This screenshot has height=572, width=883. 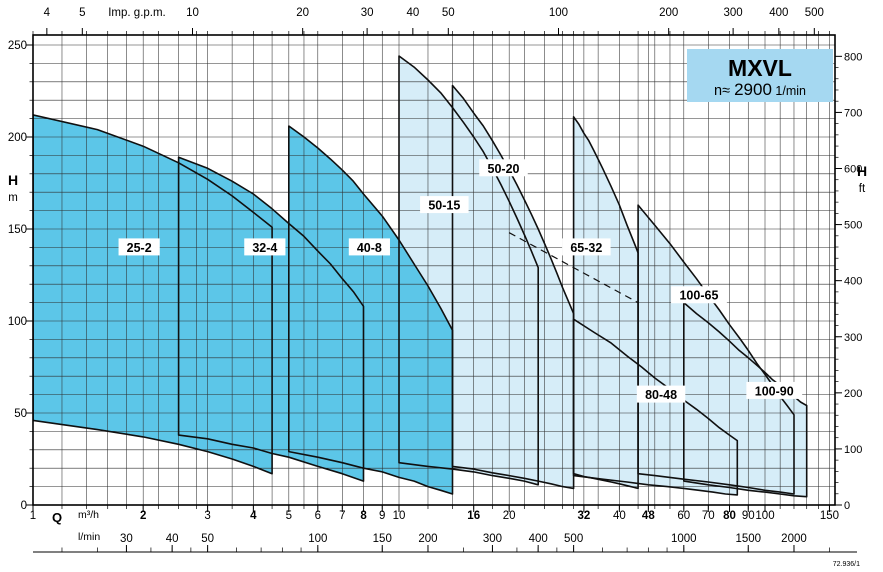 What do you see at coordinates (57, 517) in the screenshot?
I see `x-axis-title-q: Q` at bounding box center [57, 517].